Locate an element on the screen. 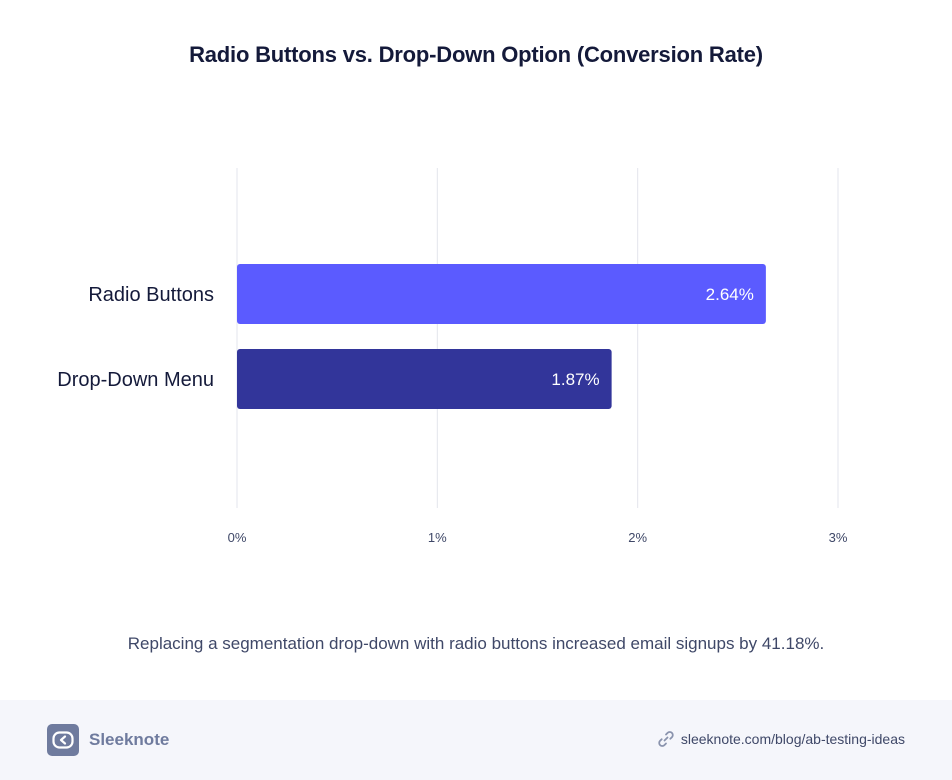 This screenshot has width=952, height=780. brand: Sleeknote is located at coordinates (108, 740).